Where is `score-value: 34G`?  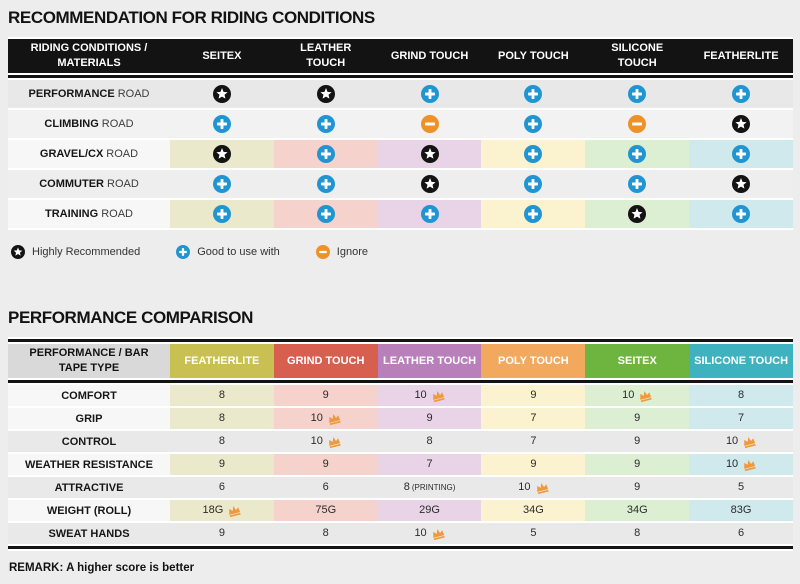
score-value: 34G is located at coordinates (637, 510).